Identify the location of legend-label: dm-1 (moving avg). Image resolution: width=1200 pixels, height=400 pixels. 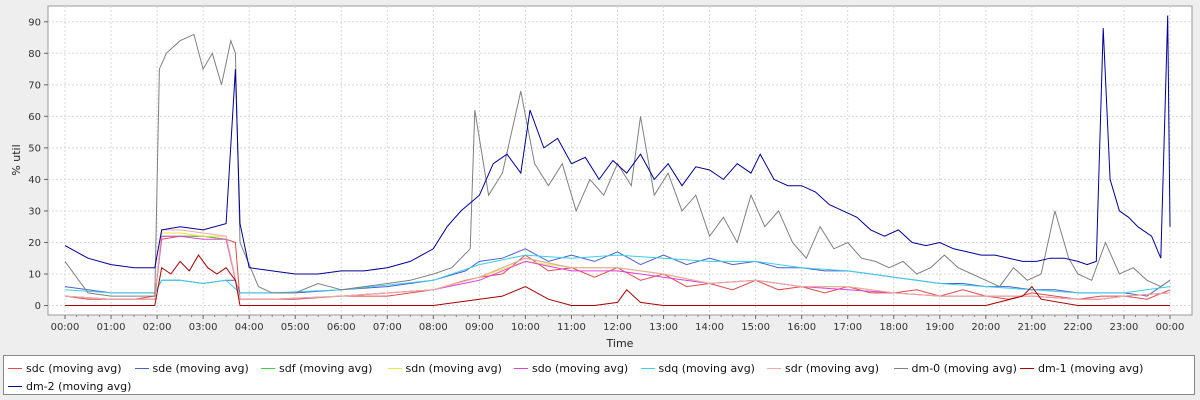
(1091, 368).